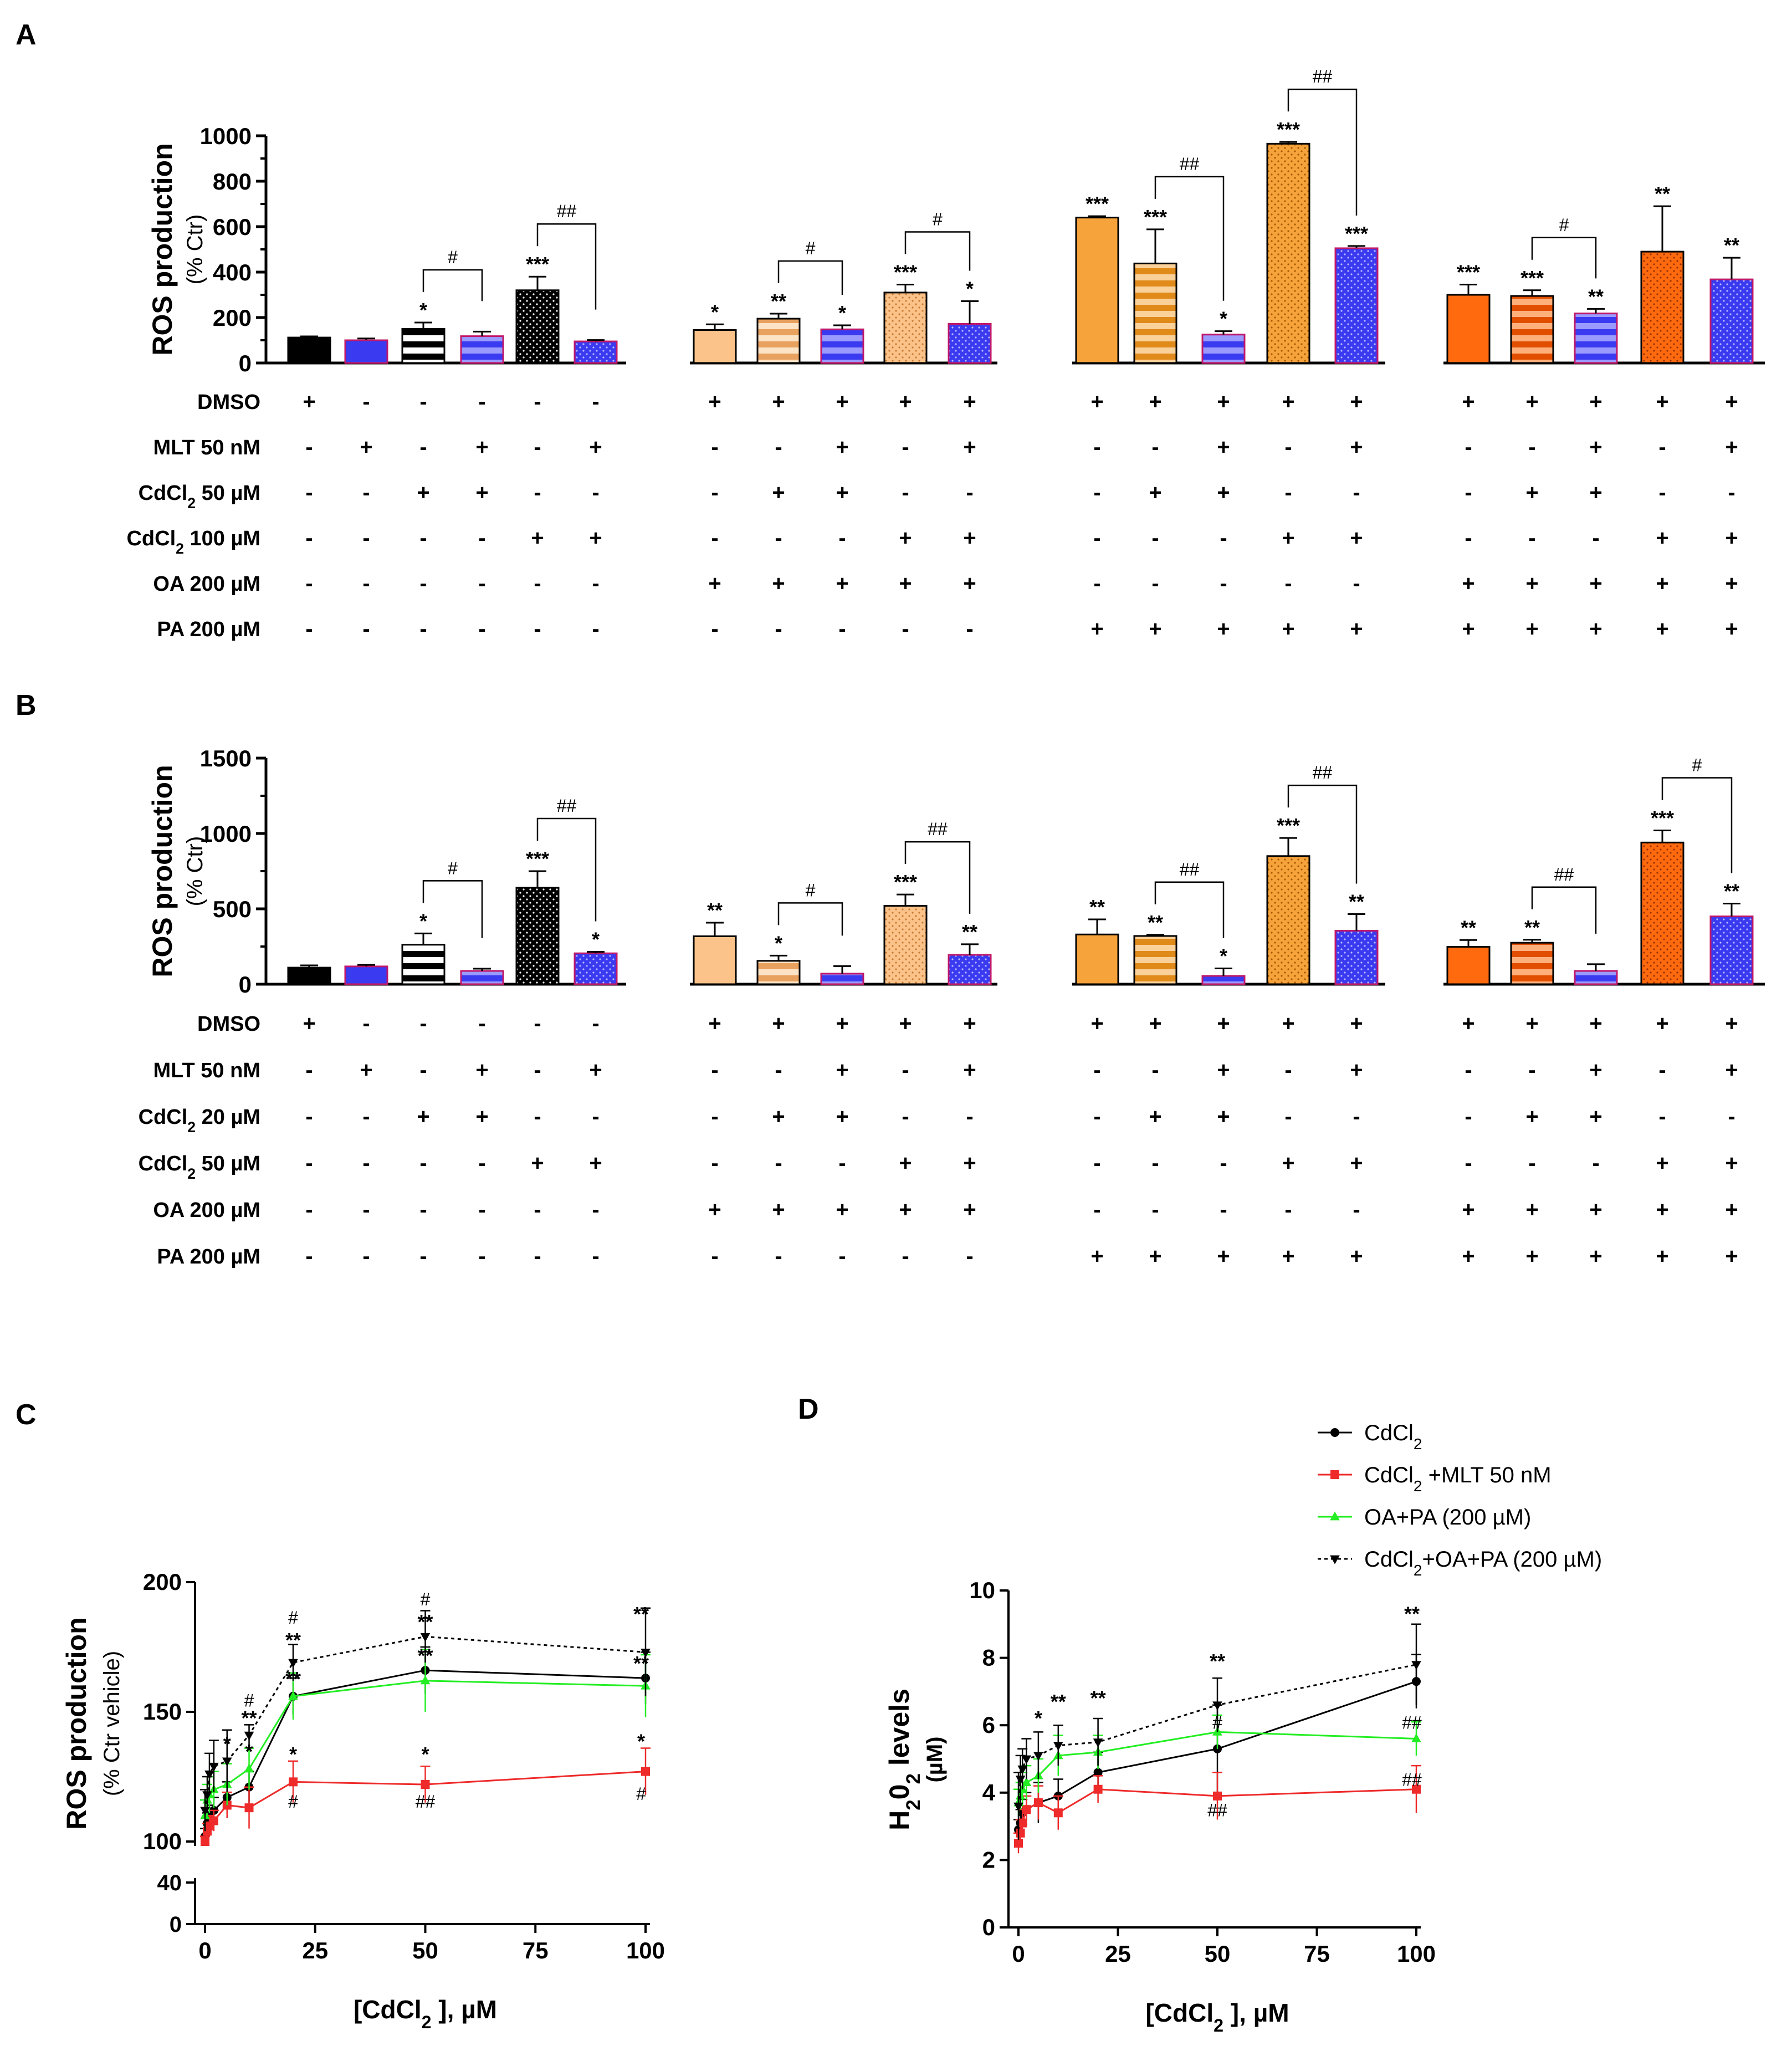 This screenshot has height=2046, width=1792. What do you see at coordinates (232, 909) in the screenshot?
I see `y-tick-label: 500` at bounding box center [232, 909].